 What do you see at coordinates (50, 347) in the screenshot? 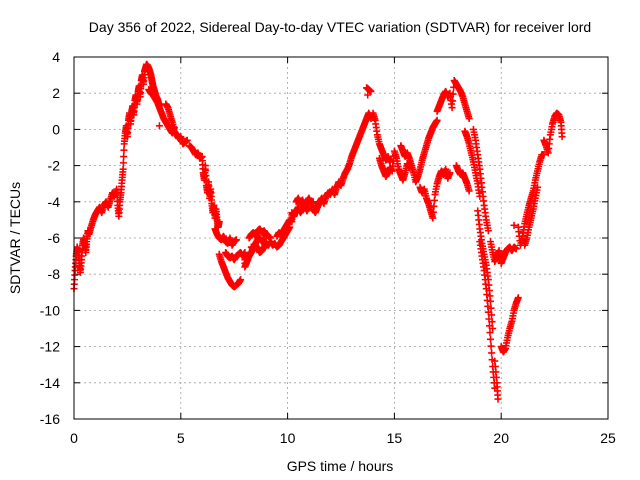
I see `y-tick-label: -12` at bounding box center [50, 347].